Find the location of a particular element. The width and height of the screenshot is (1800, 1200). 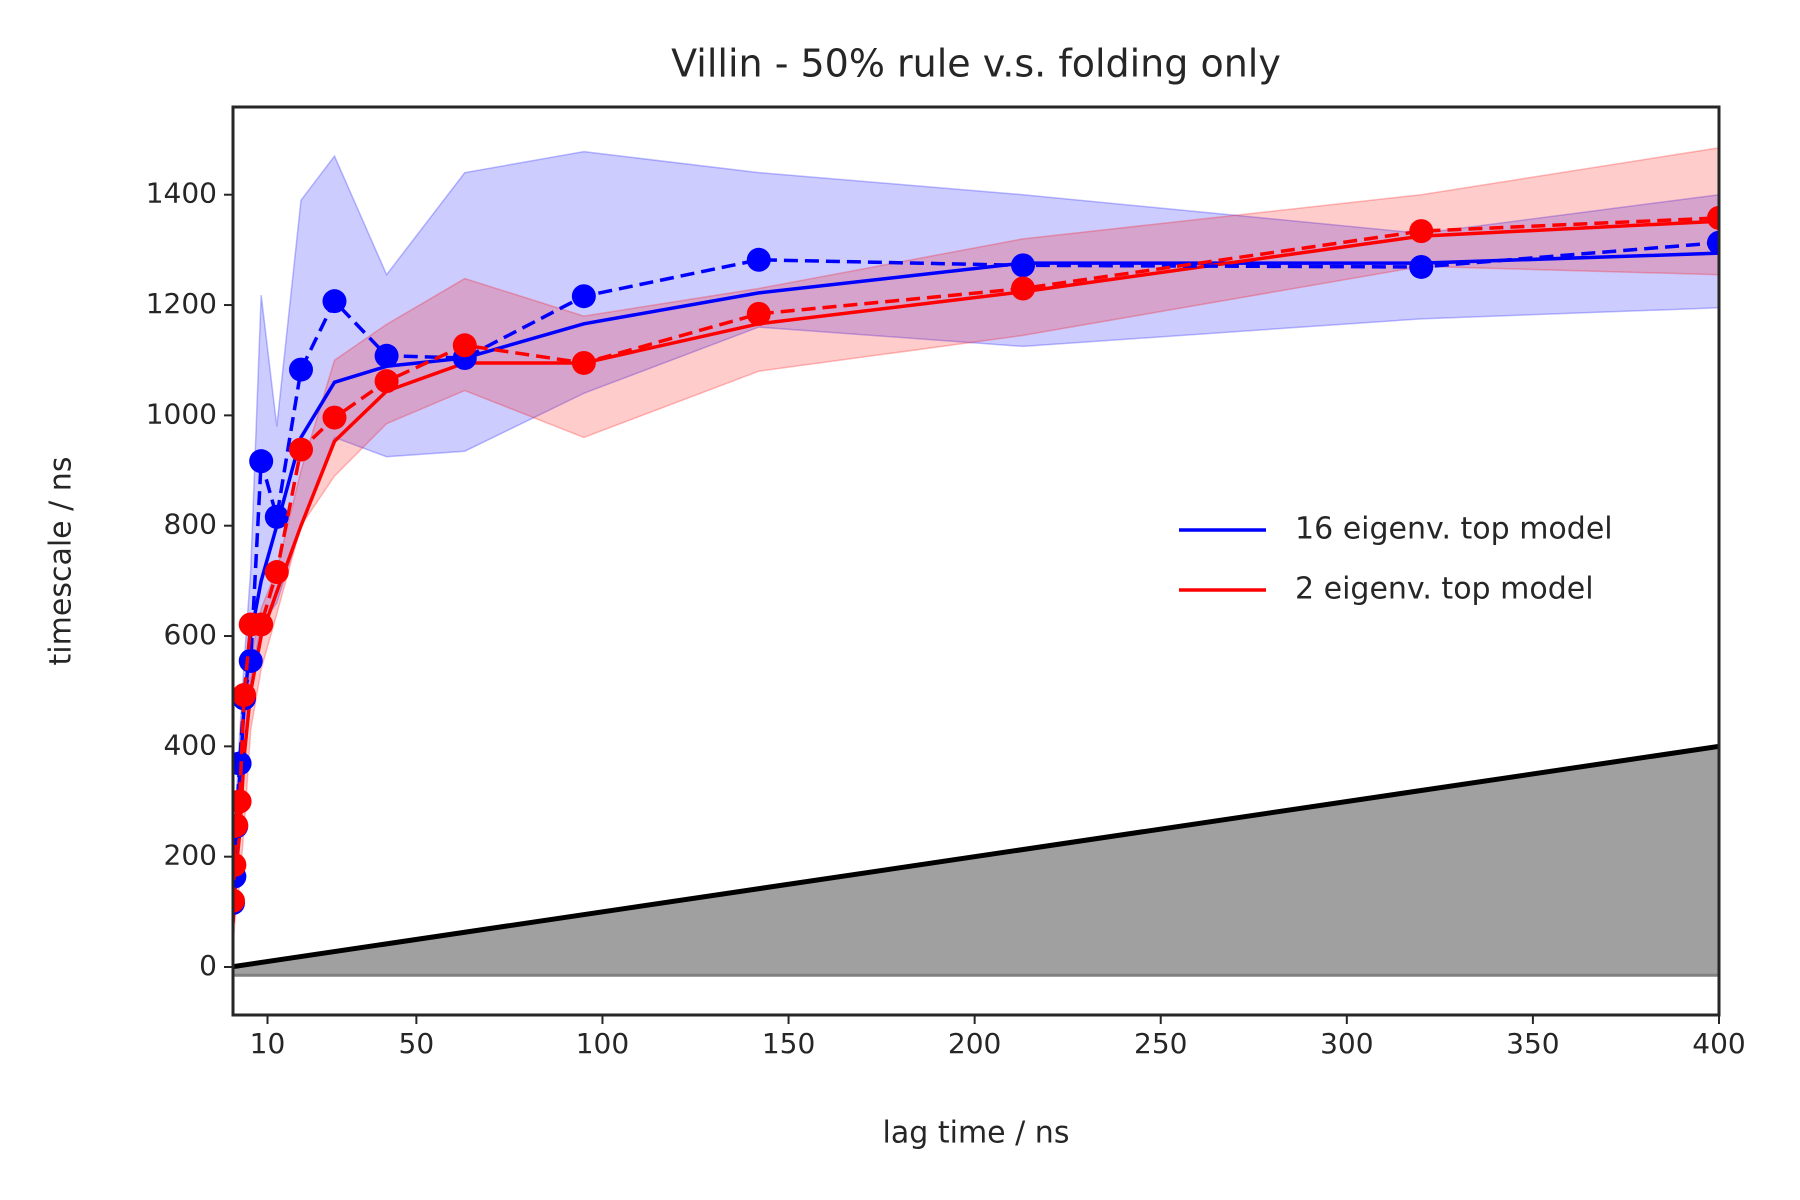

y-tick-label: 1200 is located at coordinates (181, 303).